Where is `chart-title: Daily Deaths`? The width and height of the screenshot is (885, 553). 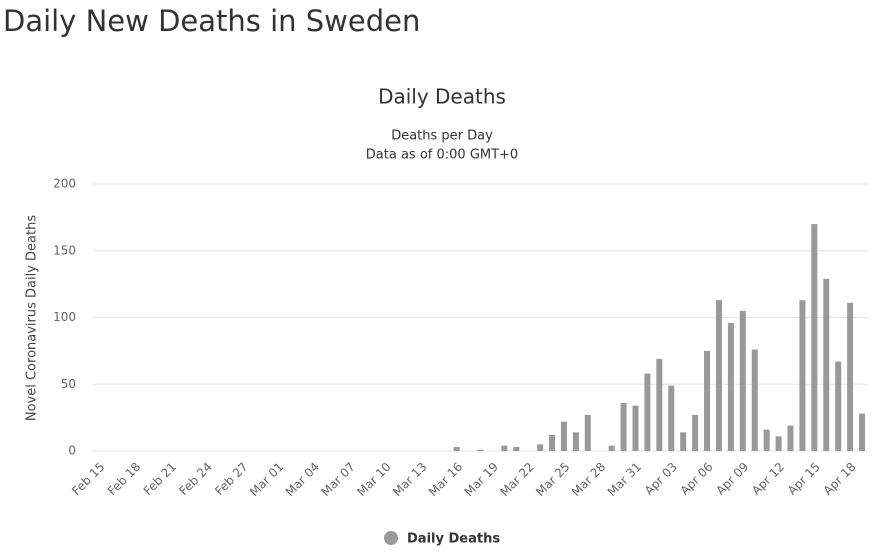 chart-title: Daily Deaths is located at coordinates (442, 97).